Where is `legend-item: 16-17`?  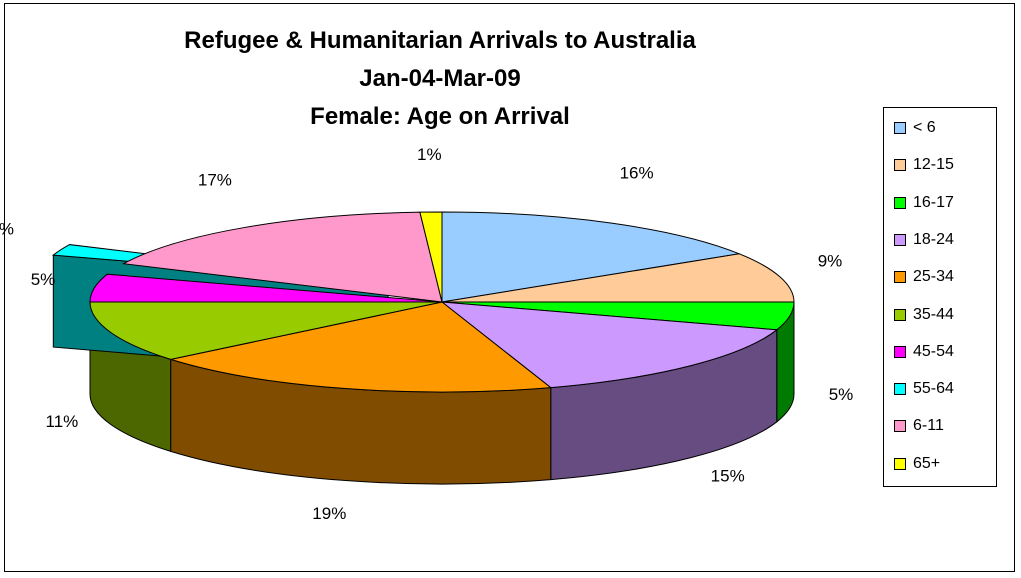
legend-item: 16-17 is located at coordinates (924, 203).